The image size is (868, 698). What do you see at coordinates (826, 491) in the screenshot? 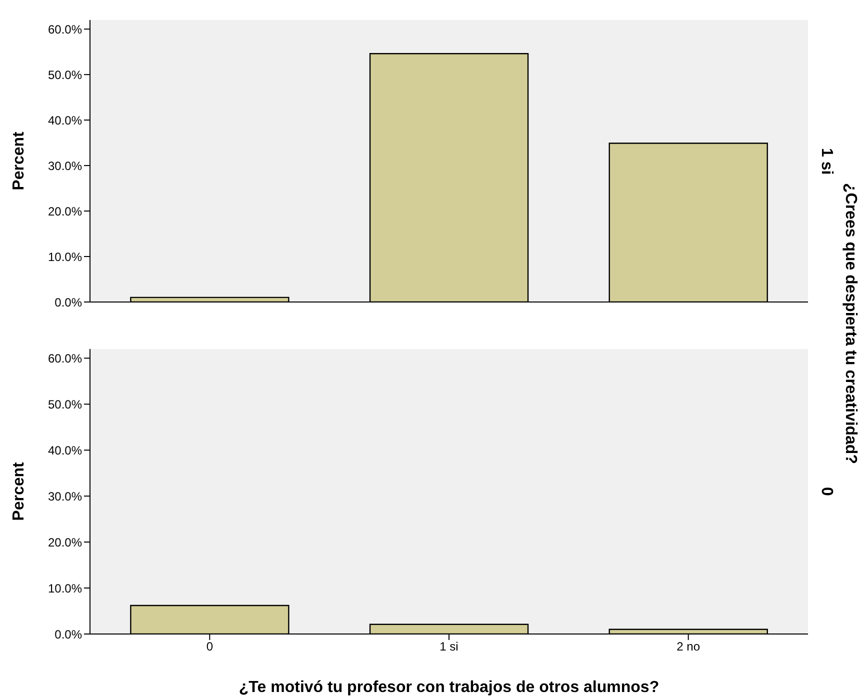
I see `y2-axis-title: 0` at bounding box center [826, 491].